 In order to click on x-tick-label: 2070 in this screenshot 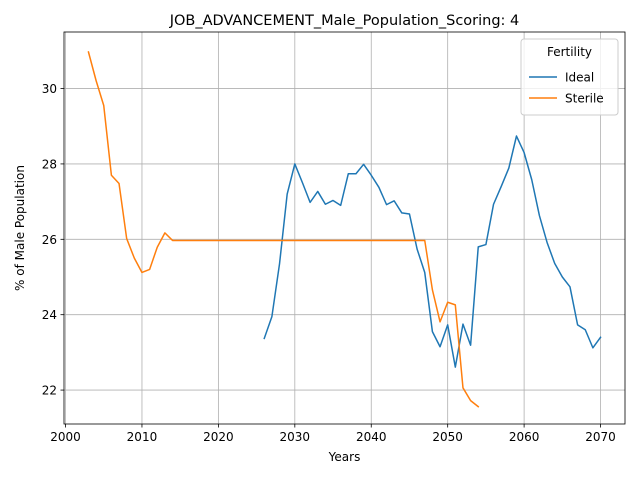, I will do `click(600, 437)`.